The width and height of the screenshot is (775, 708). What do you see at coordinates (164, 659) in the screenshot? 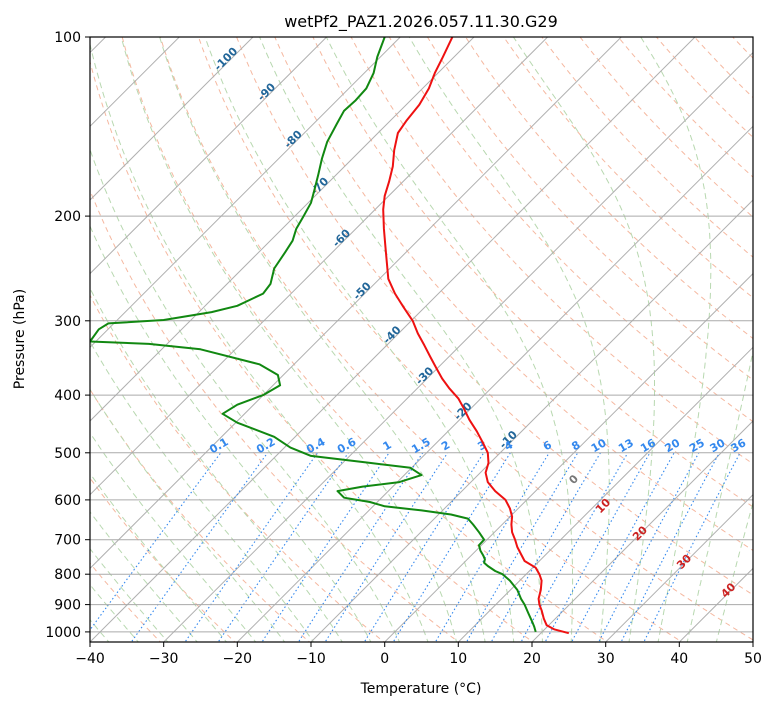
I see `x-tick-label: −30` at bounding box center [164, 659].